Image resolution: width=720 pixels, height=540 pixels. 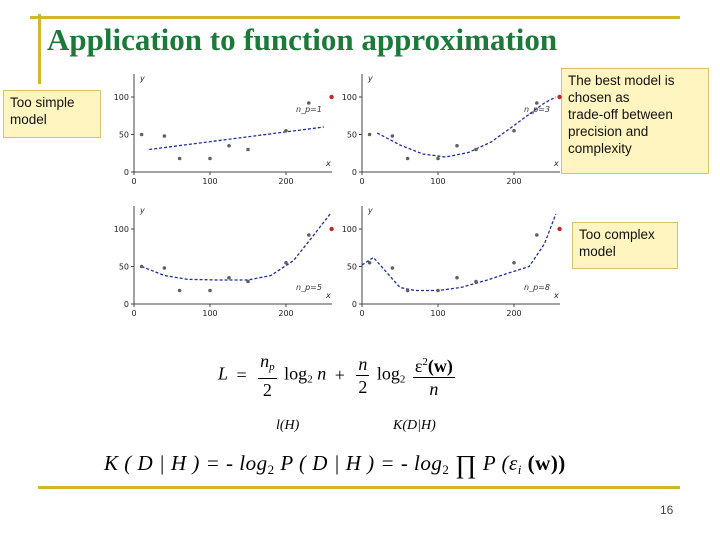 I want to click on label-model-length: l(H), so click(x=288, y=425).